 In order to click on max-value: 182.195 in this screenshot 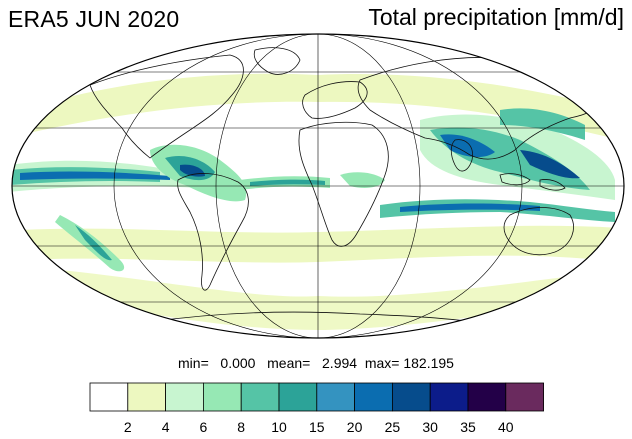, I will do `click(428, 363)`.